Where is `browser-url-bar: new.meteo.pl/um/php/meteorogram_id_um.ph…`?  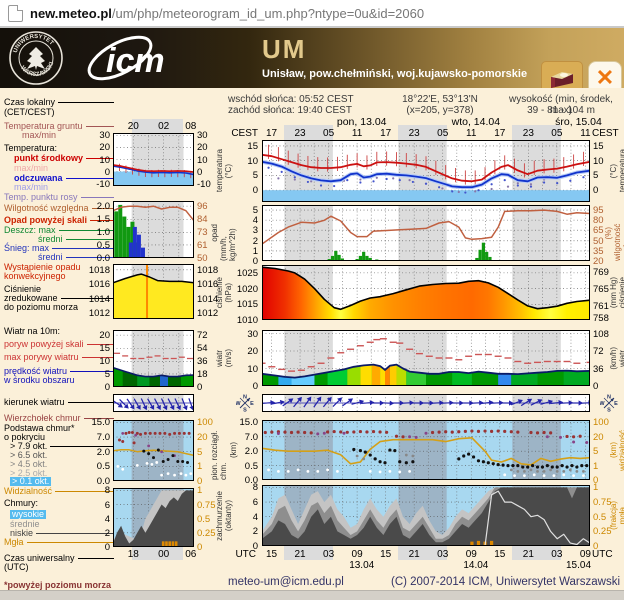 browser-url-bar: new.meteo.pl/um/php/meteorogram_id_um.ph… is located at coordinates (312, 14).